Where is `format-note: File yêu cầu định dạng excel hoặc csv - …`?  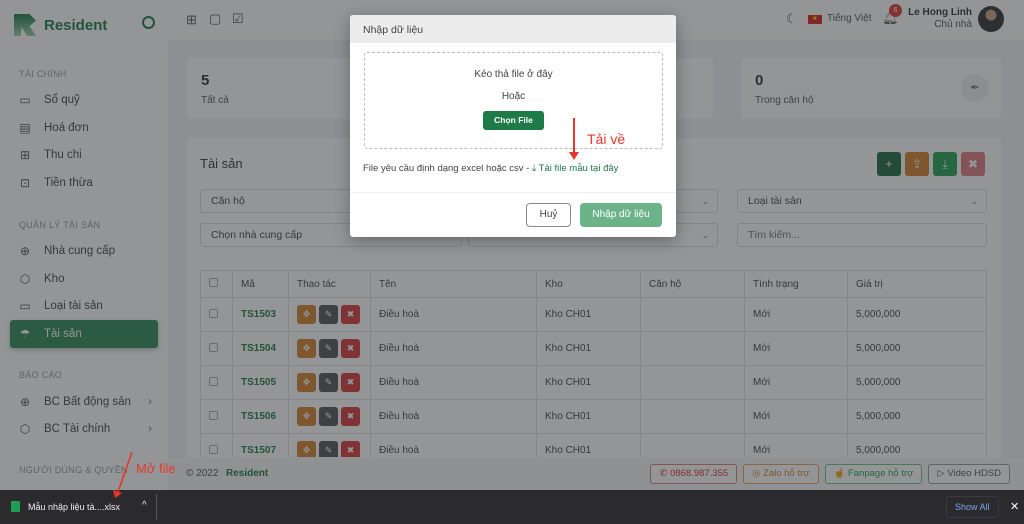 format-note: File yêu cầu định dạng excel hoặc csv - … is located at coordinates (490, 168).